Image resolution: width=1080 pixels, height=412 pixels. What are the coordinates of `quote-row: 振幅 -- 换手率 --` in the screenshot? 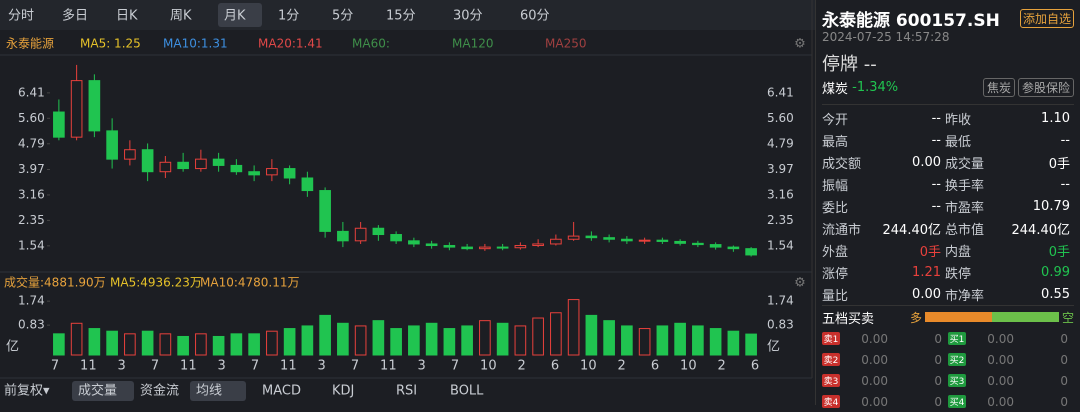 It's located at (948, 184).